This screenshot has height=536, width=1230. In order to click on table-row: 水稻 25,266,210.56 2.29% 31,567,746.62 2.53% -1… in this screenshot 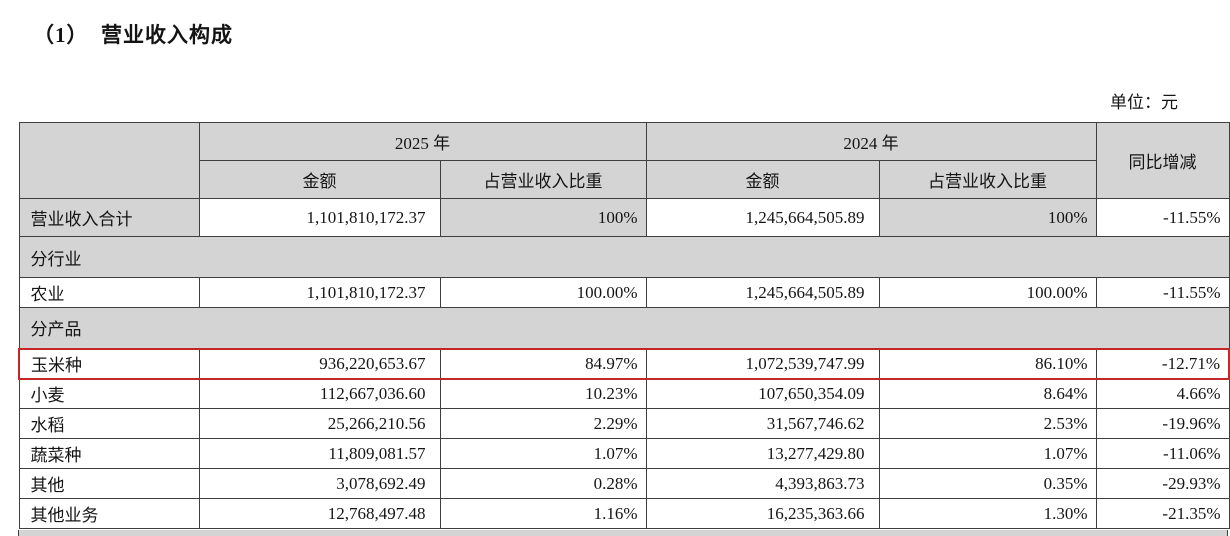, I will do `click(624, 423)`.